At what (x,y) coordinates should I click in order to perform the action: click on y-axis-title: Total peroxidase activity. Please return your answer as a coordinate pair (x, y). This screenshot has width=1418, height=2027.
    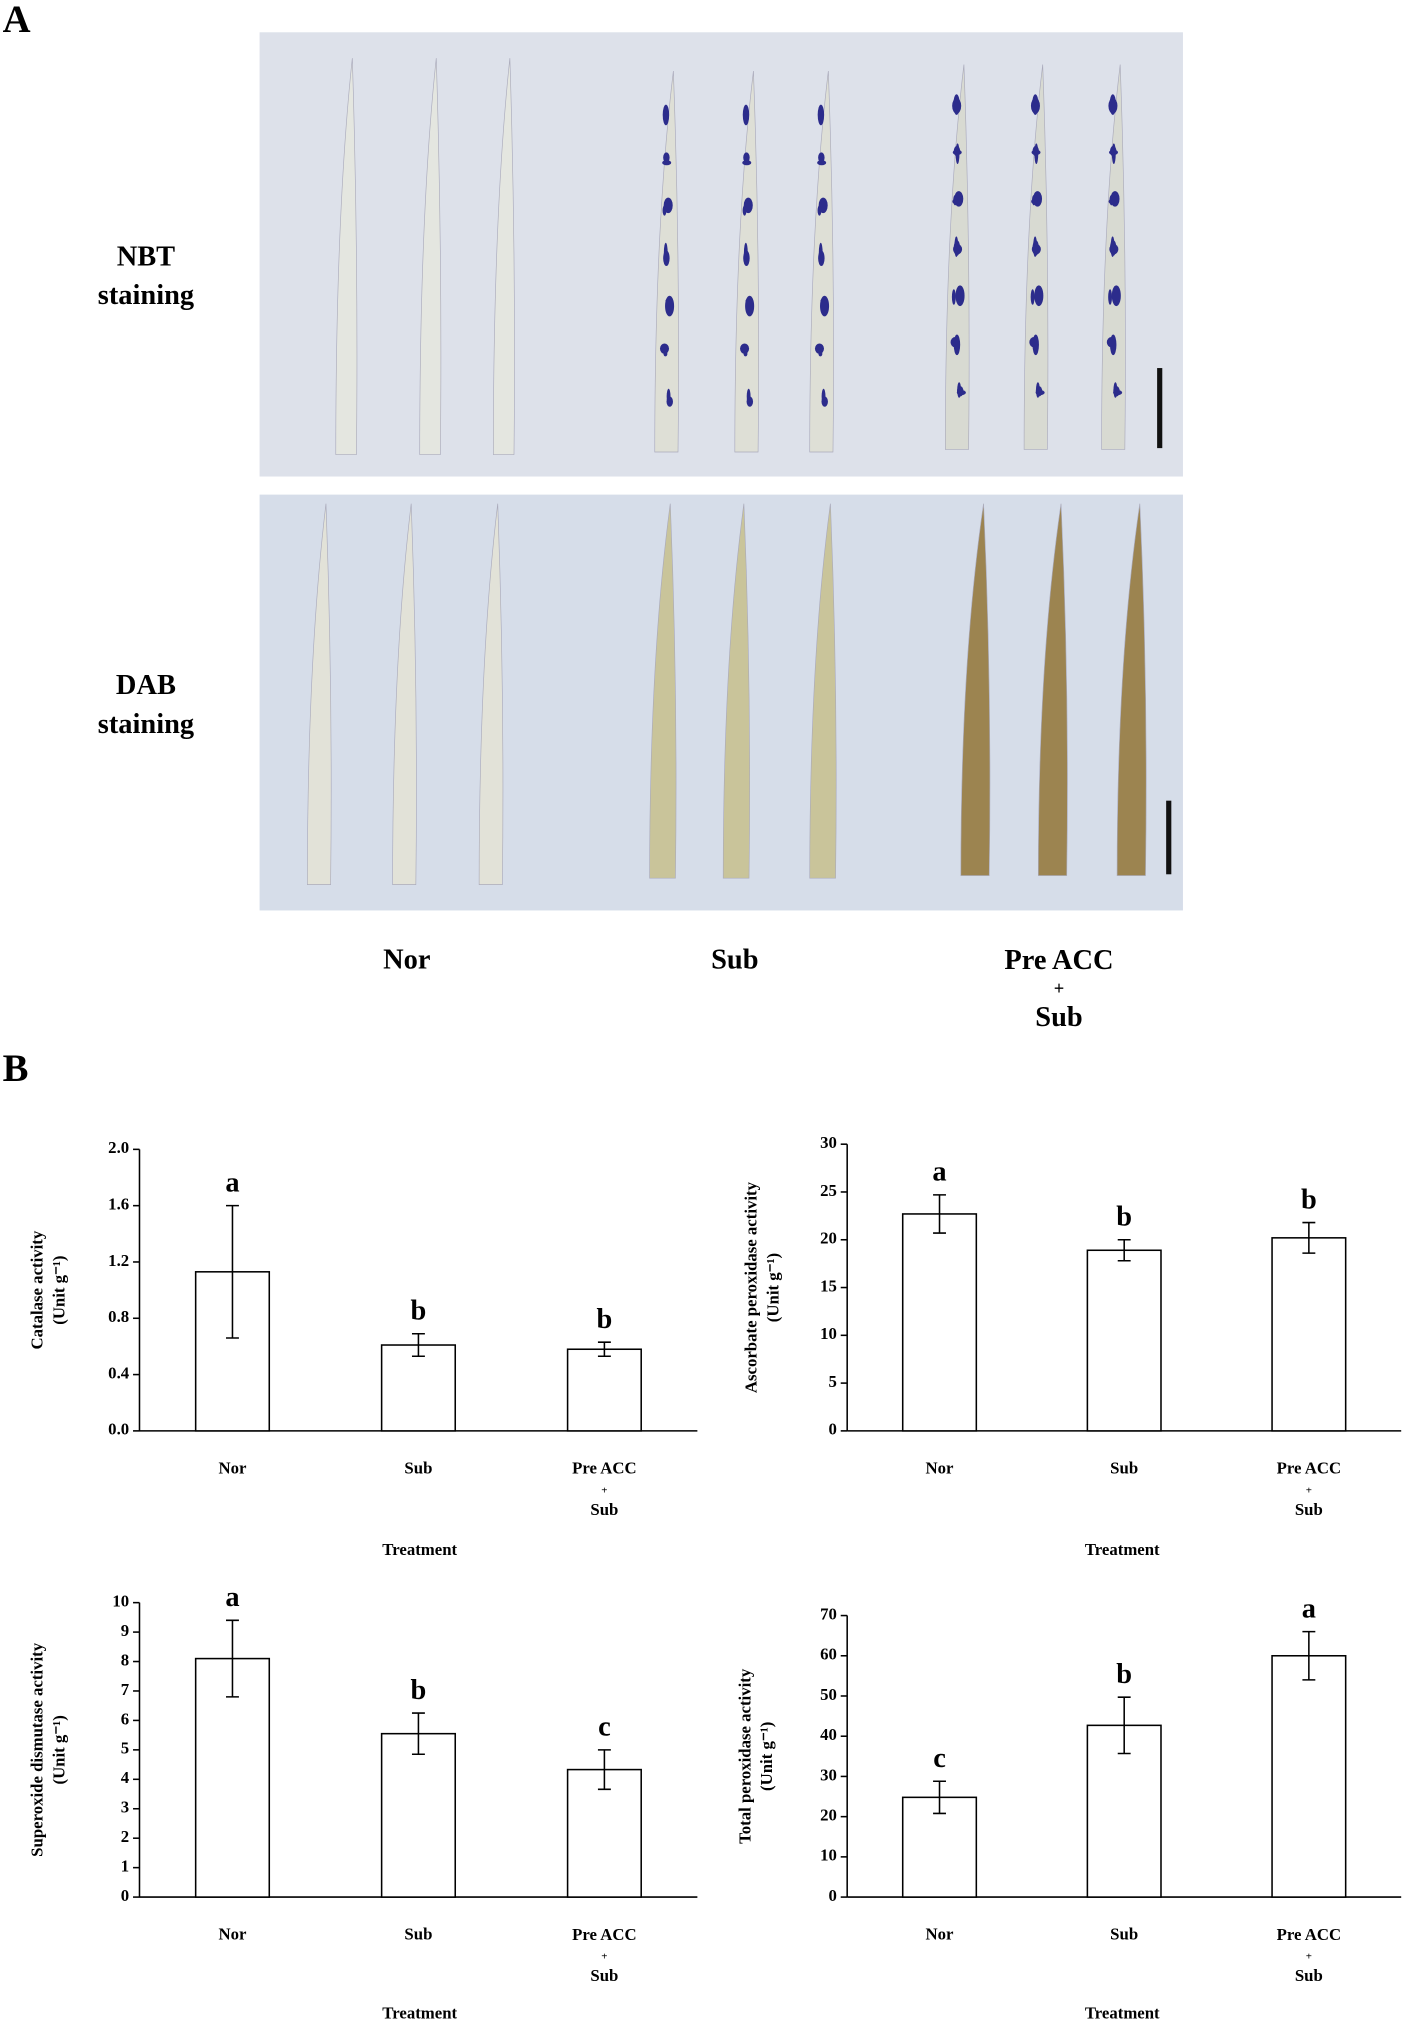
    Looking at the image, I should click on (744, 1756).